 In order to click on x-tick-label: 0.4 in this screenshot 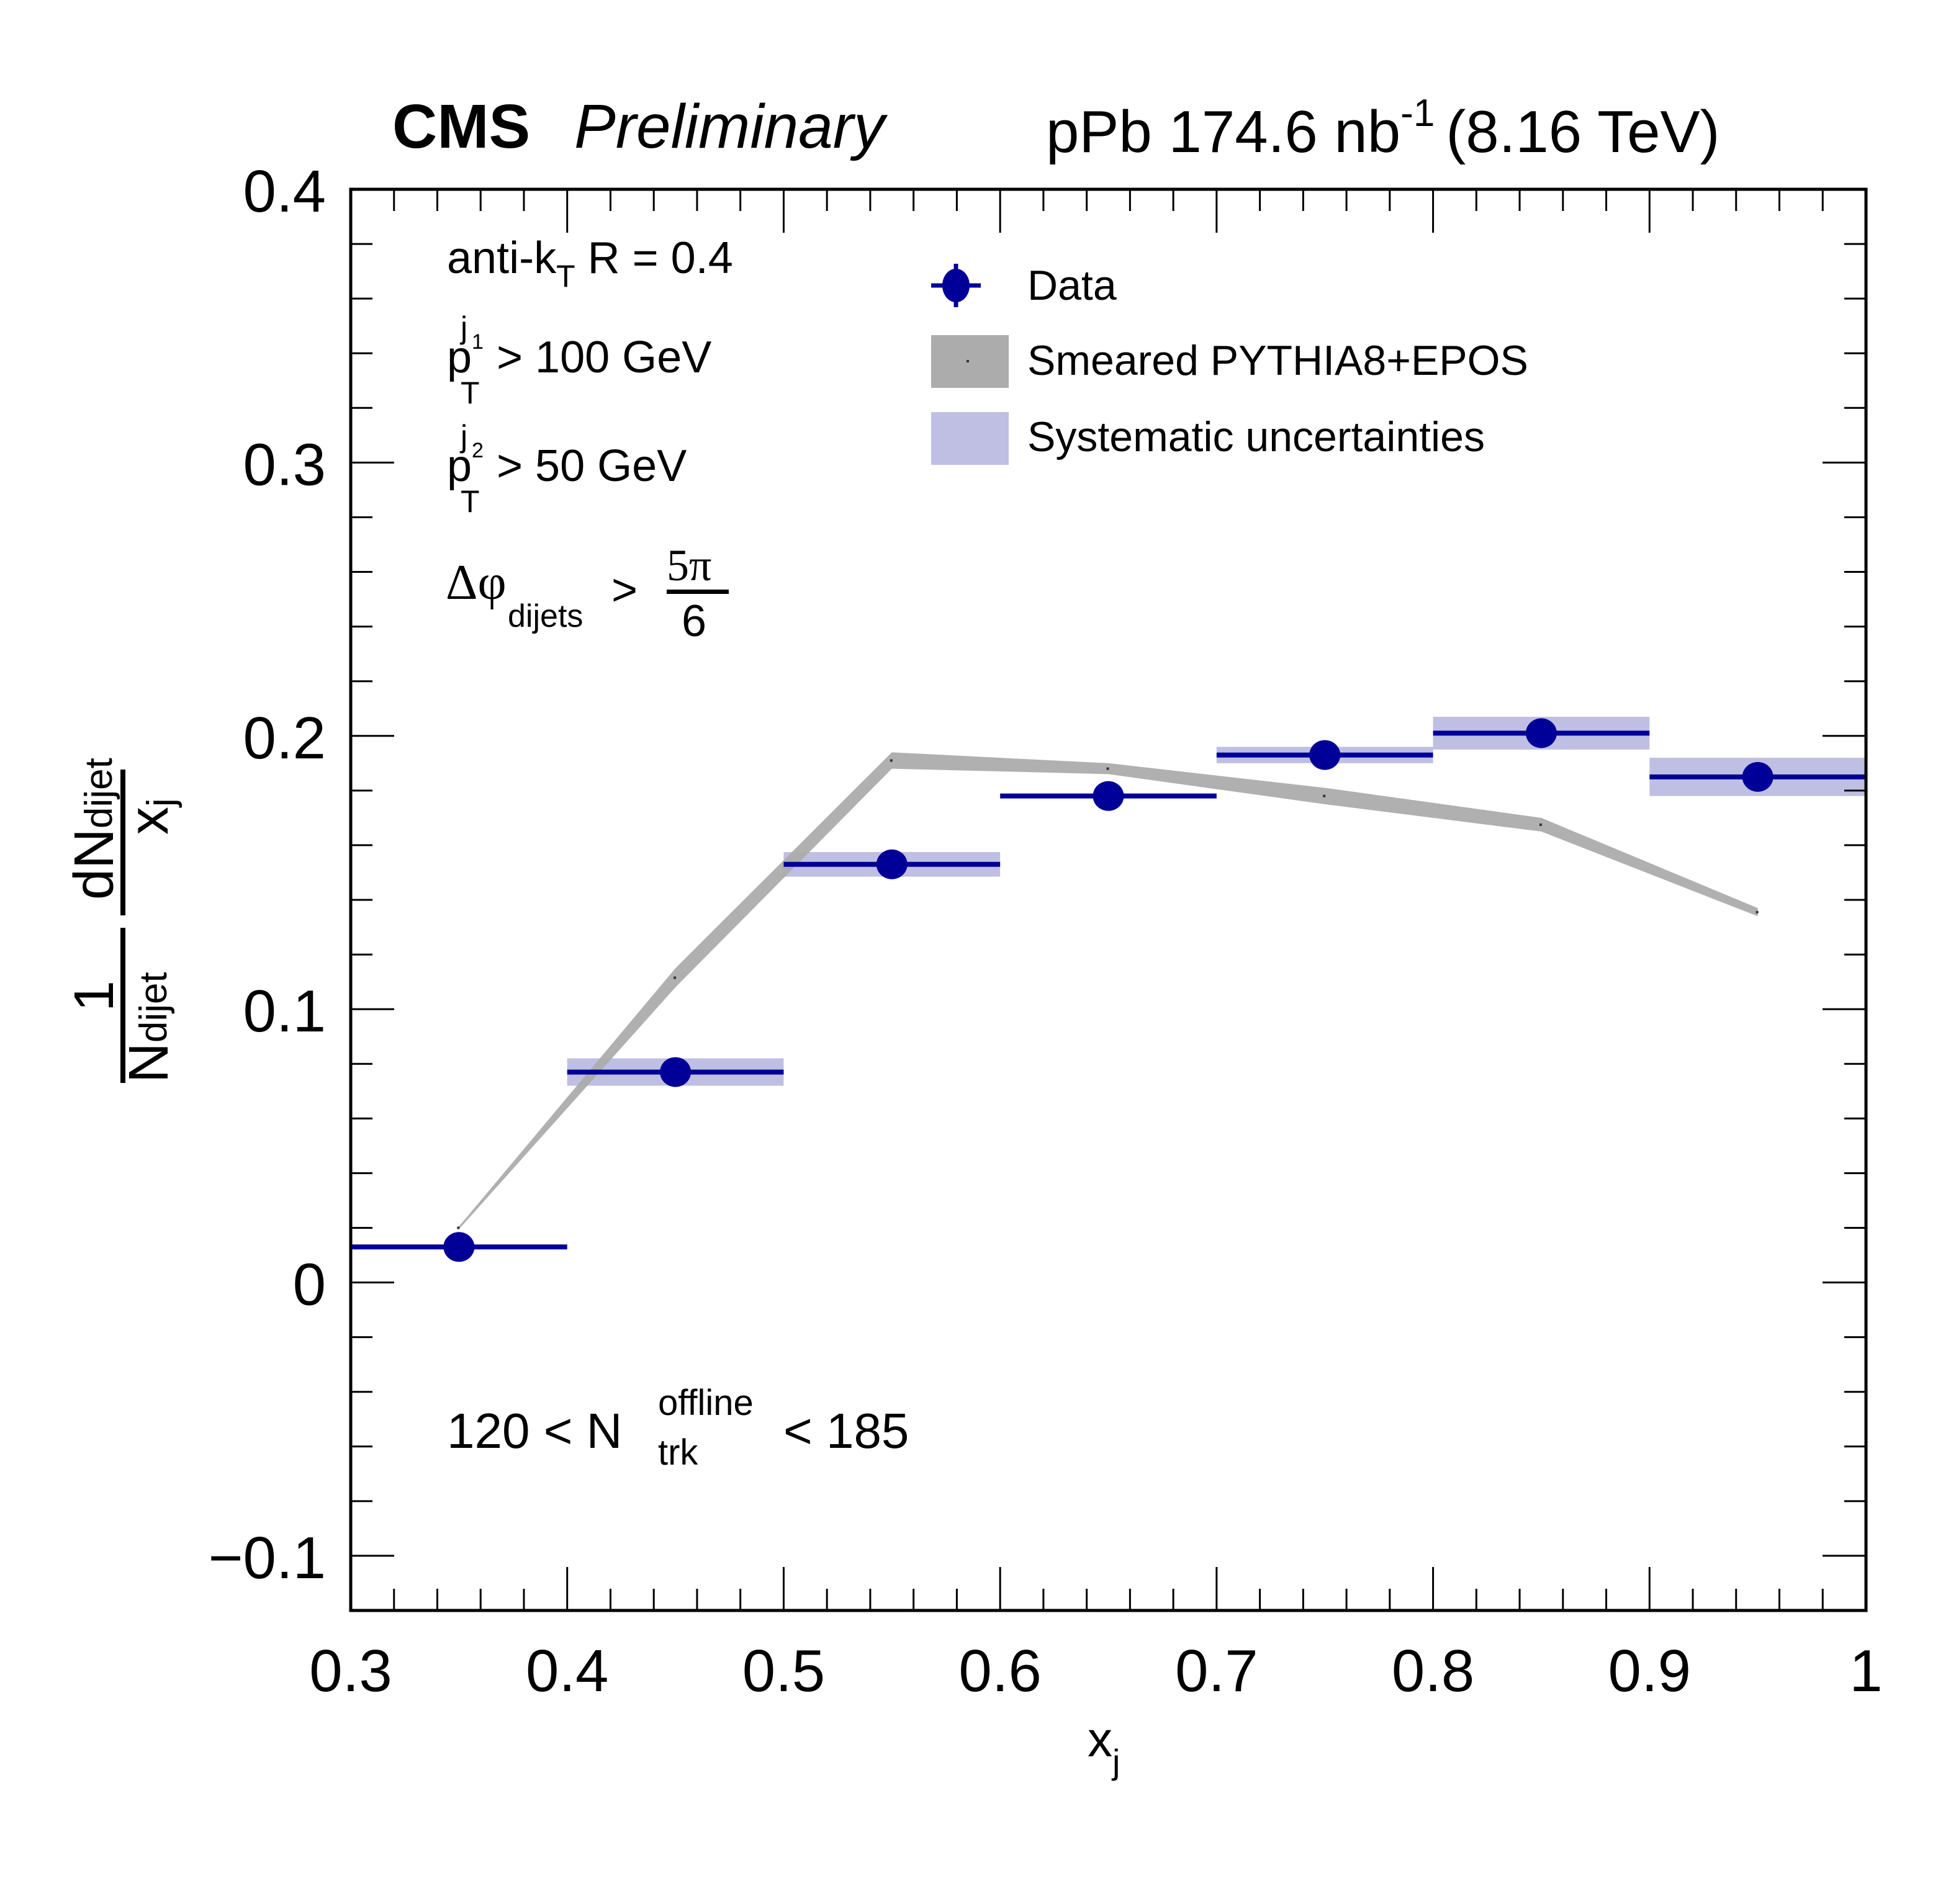, I will do `click(567, 1671)`.